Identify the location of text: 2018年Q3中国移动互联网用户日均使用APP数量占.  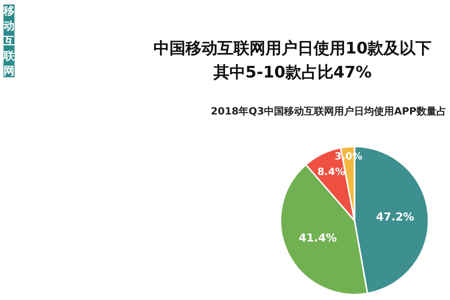
(328, 112).